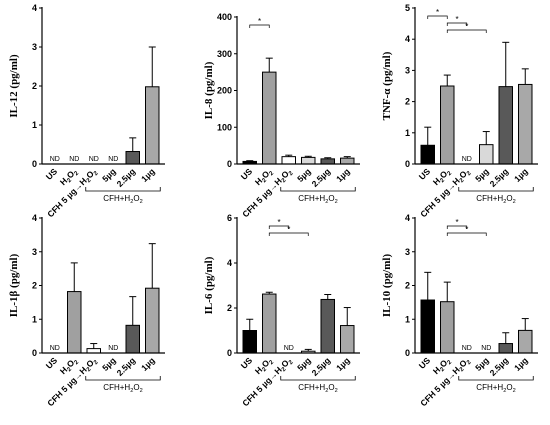 The image size is (550, 425). Describe the element at coordinates (14, 285) in the screenshot. I see `y-axis-label: IL-1β (pg/ml)` at that location.